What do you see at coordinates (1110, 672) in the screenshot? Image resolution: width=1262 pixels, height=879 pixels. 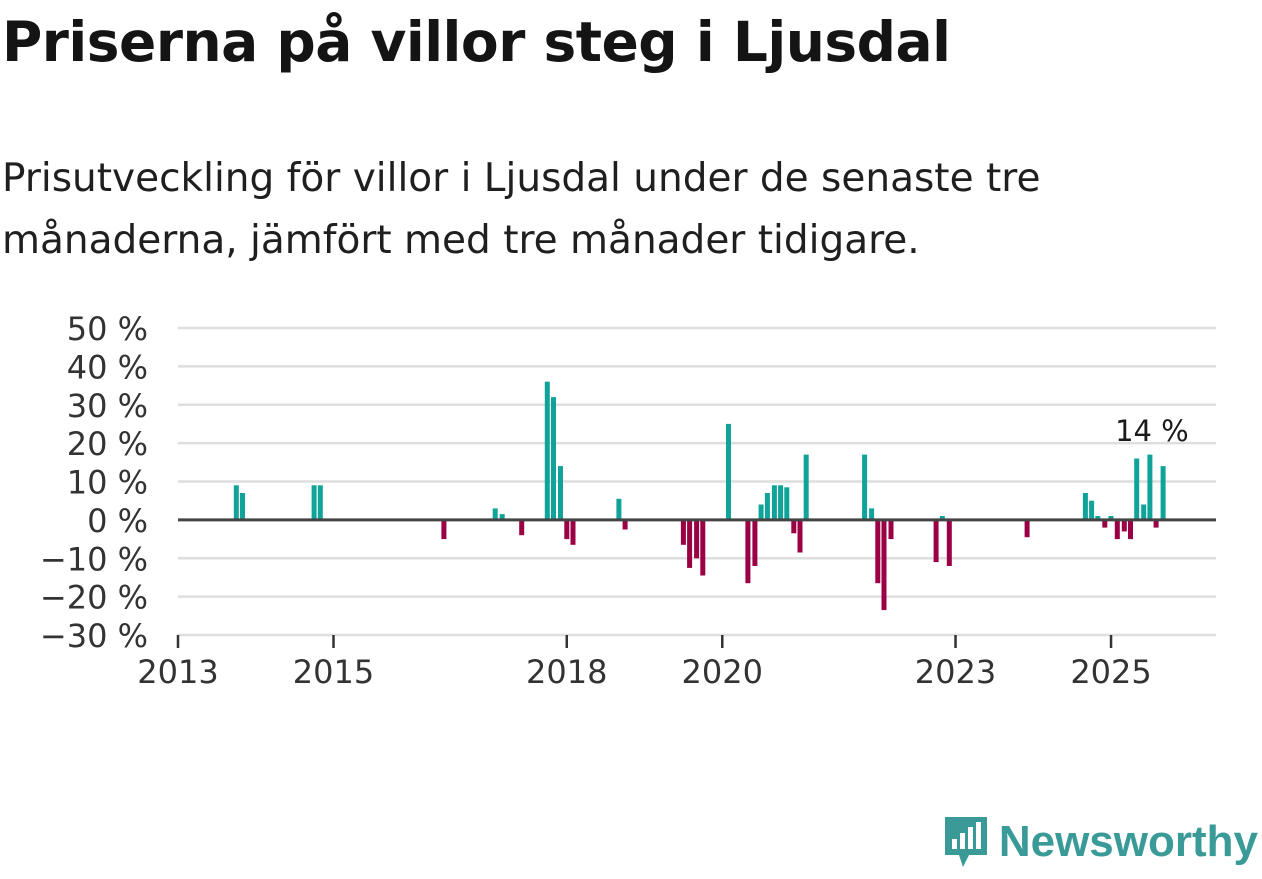 I see `x-tick-label: 2025` at bounding box center [1110, 672].